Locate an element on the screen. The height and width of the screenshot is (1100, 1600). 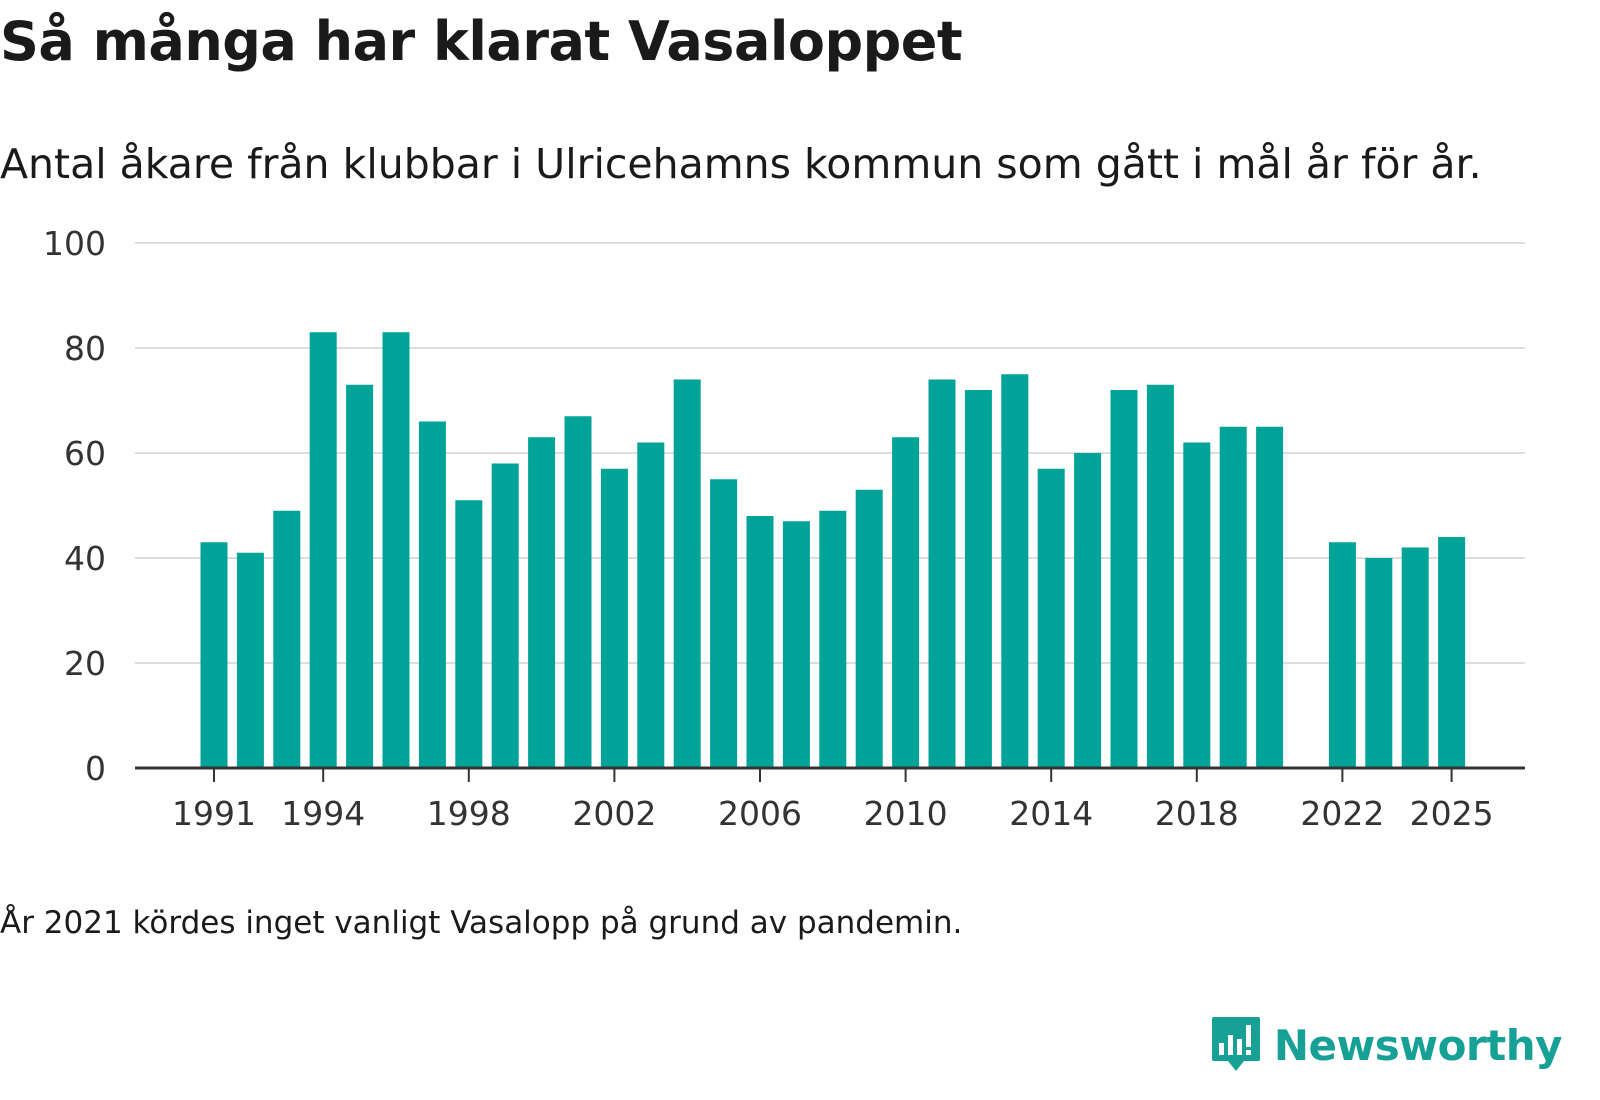
bar-1993 is located at coordinates (287, 639).